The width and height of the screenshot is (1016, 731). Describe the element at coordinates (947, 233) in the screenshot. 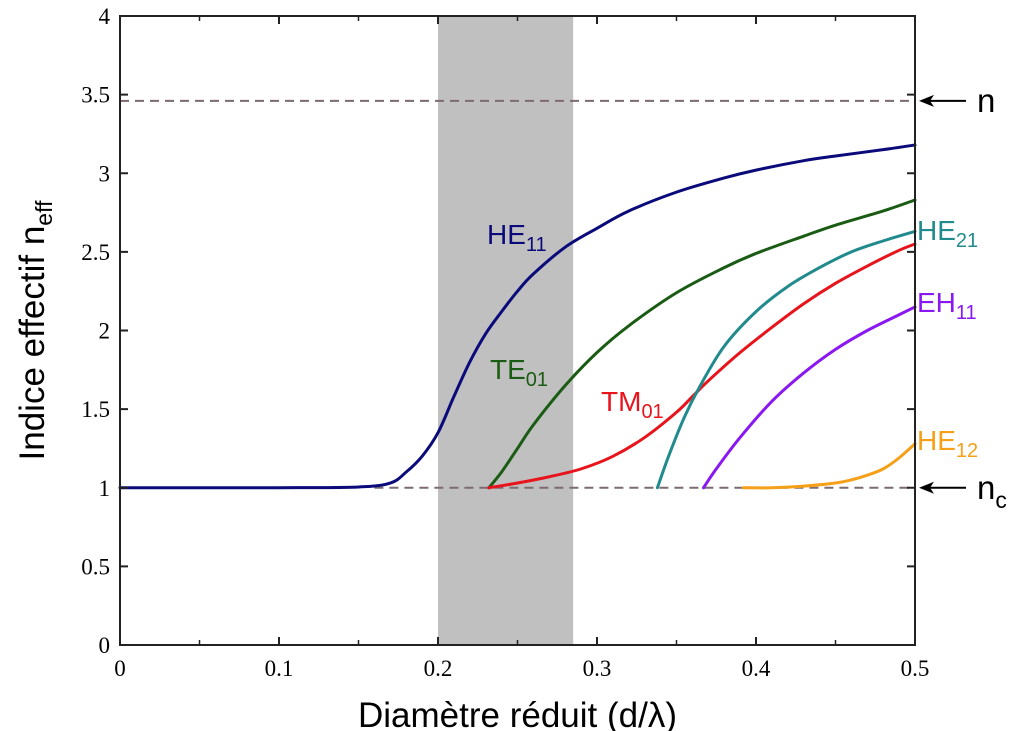

I see `series-label-he21: HE21` at that location.